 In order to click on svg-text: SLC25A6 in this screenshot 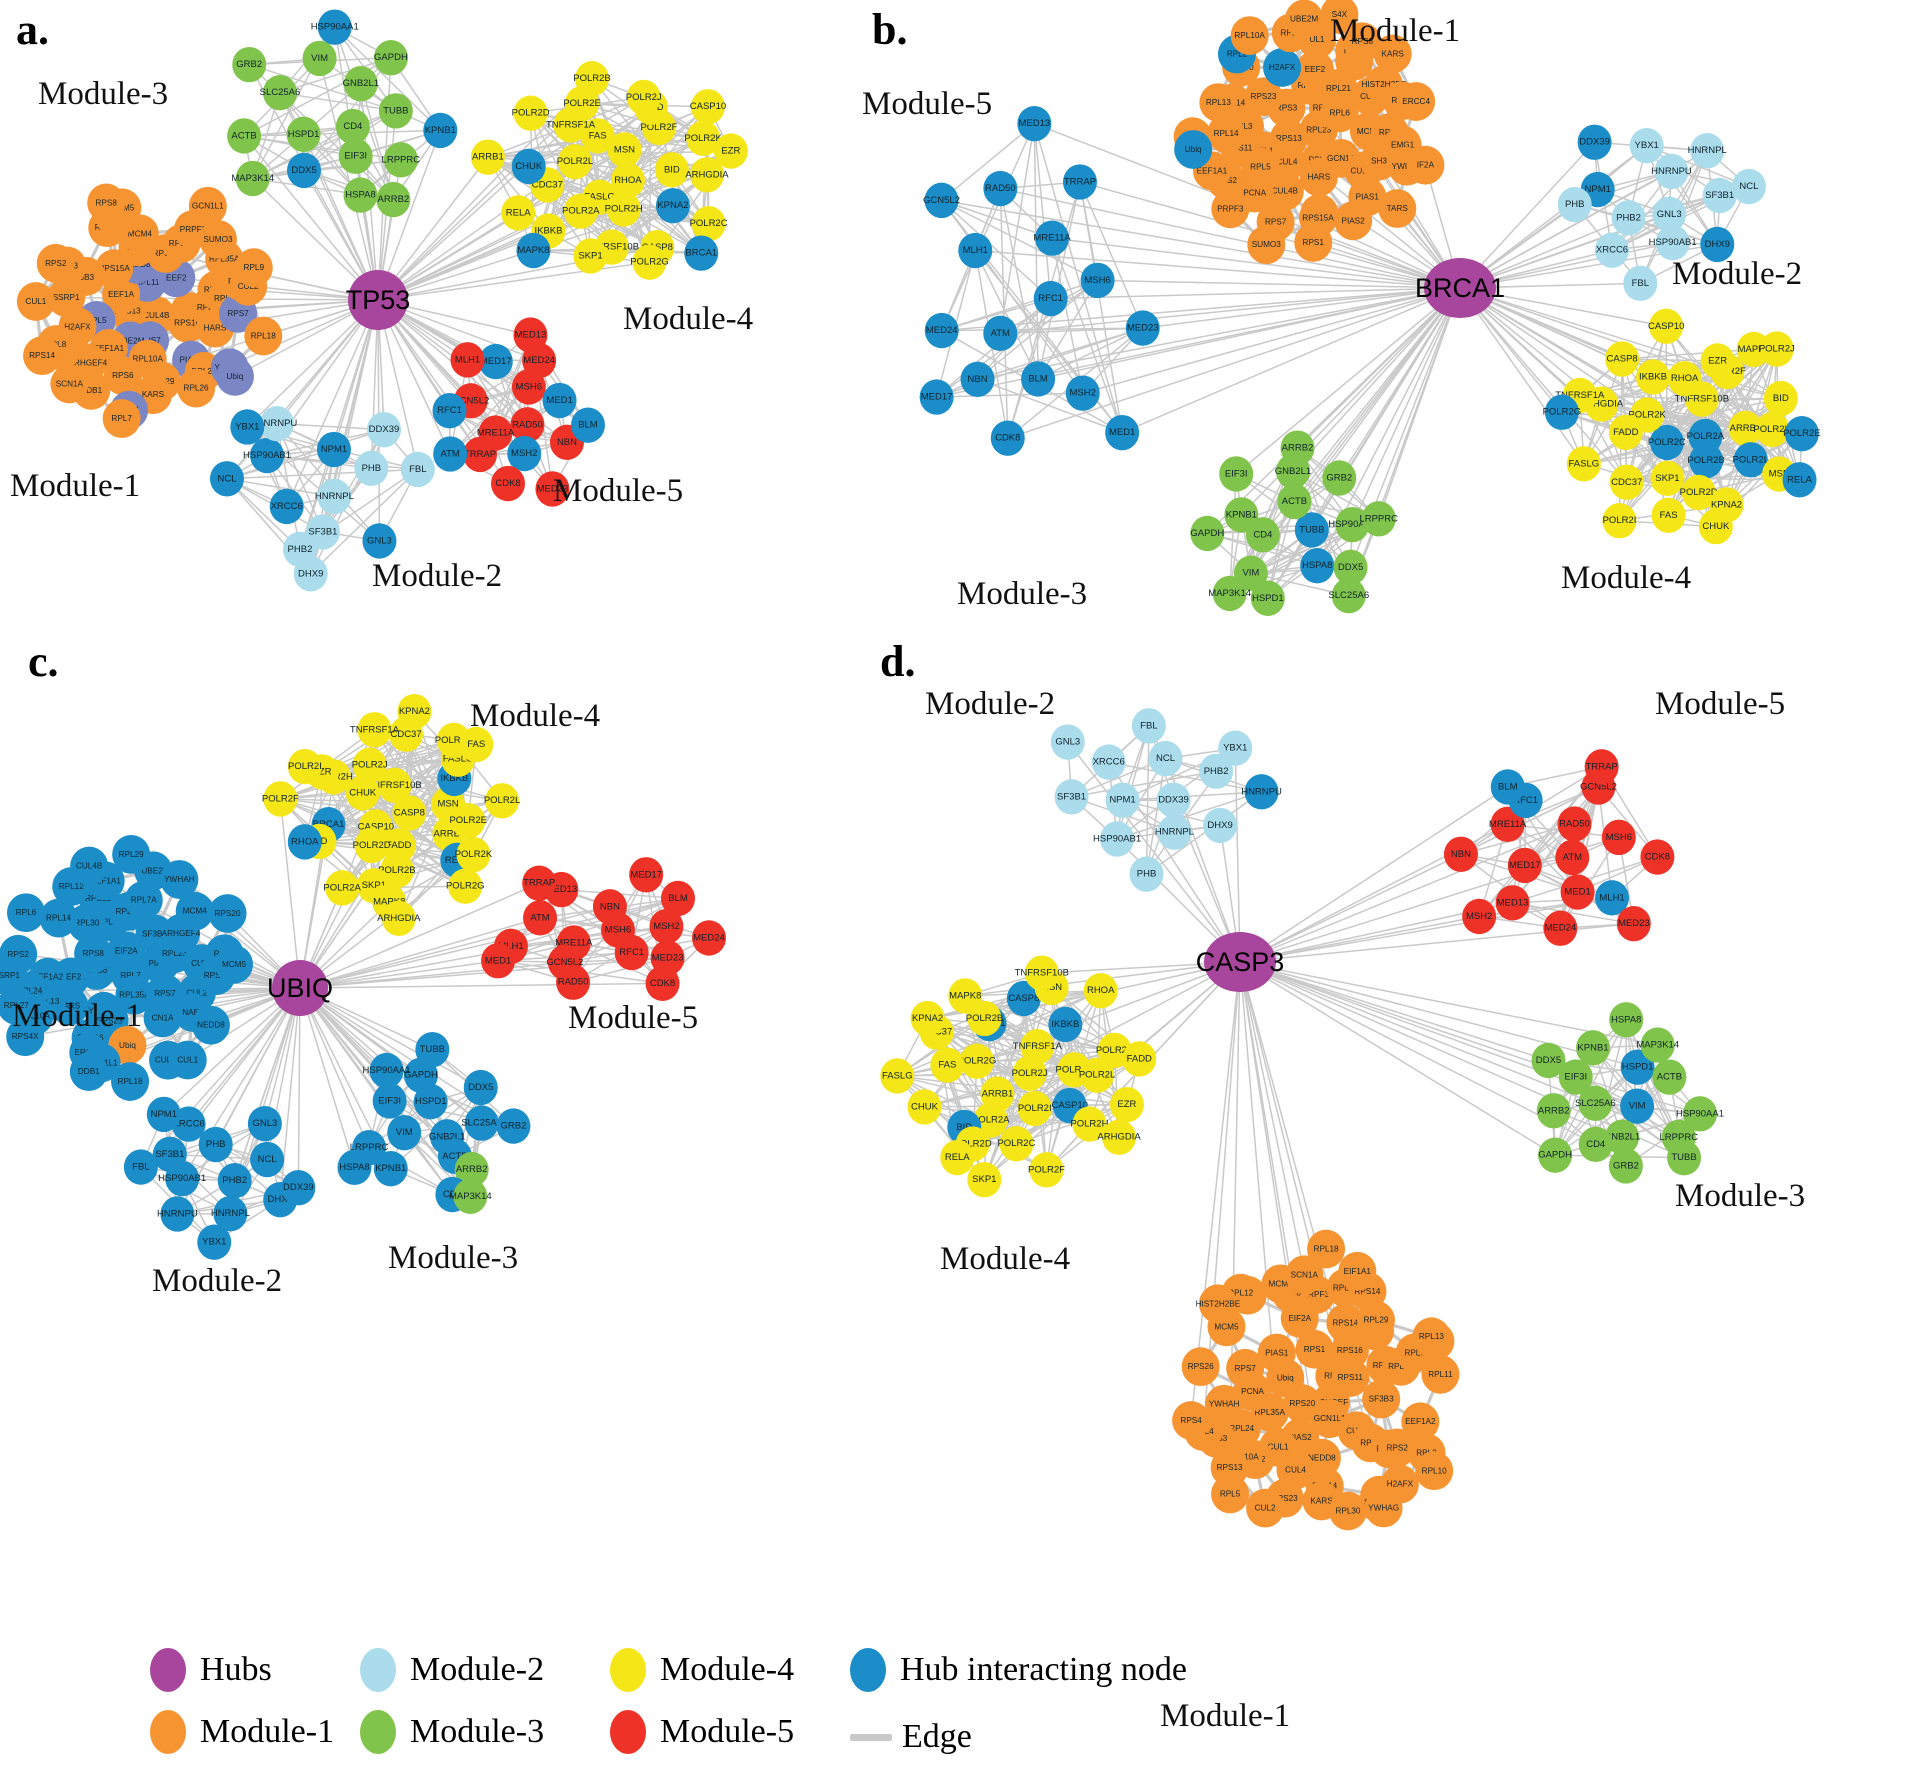, I will do `click(1348, 595)`.